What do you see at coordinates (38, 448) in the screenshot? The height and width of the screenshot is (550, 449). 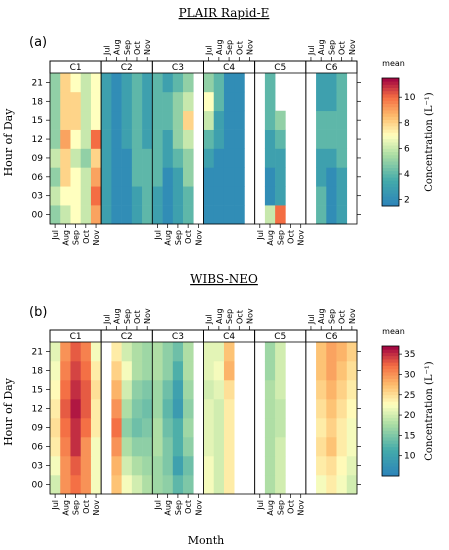 I see `y-tick-label: 06` at bounding box center [38, 448].